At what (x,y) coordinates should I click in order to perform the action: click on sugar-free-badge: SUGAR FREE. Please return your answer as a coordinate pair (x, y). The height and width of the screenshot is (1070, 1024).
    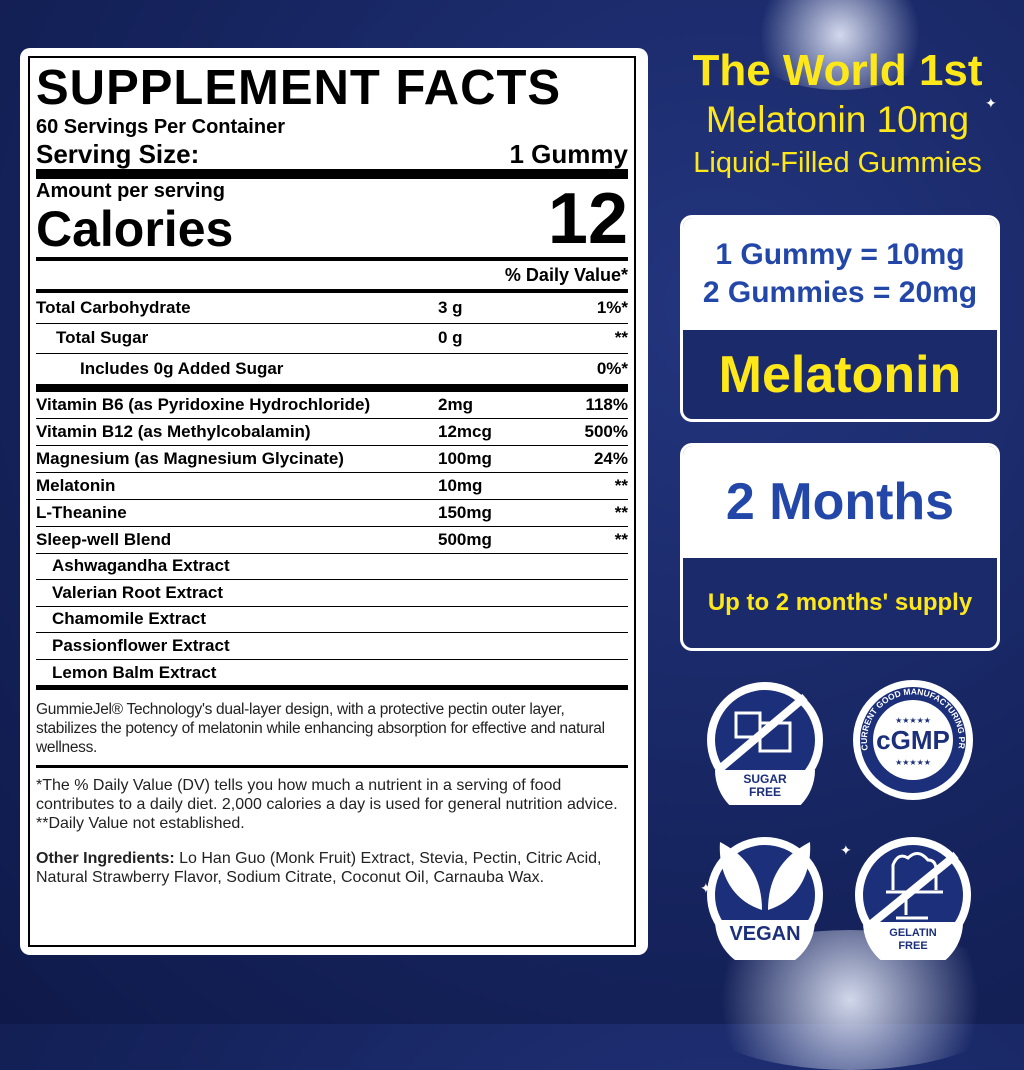
    Looking at the image, I should click on (765, 743).